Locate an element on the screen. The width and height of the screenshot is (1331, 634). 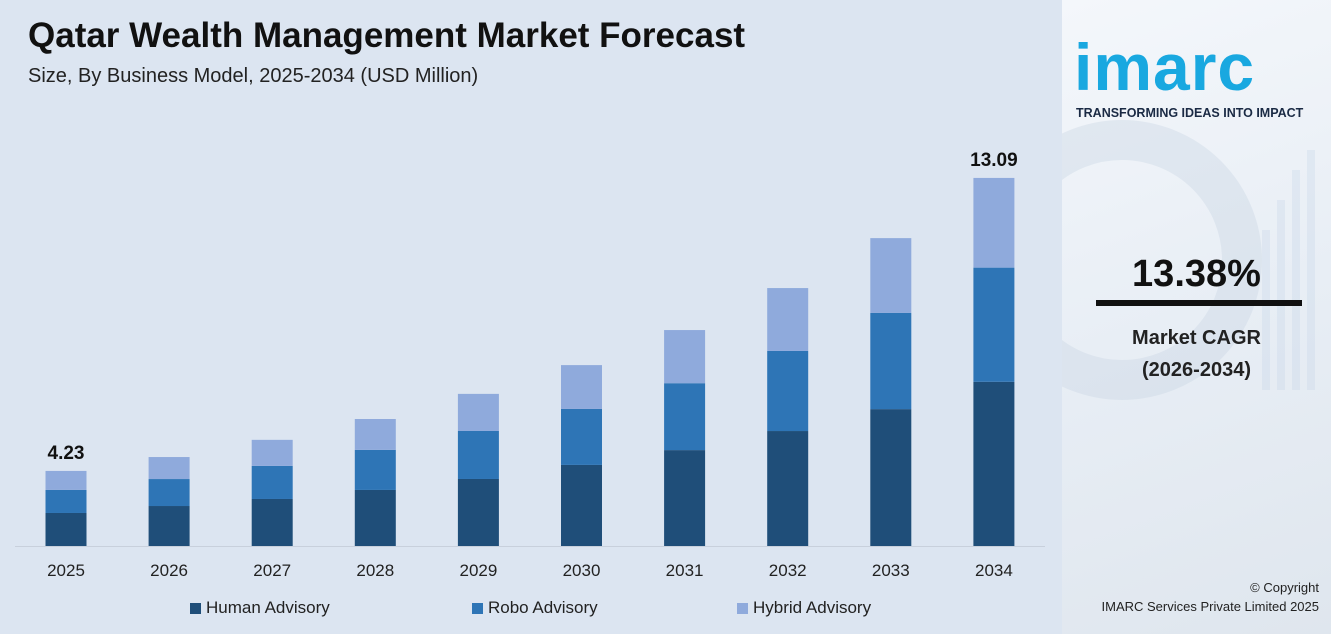
x-tick-label: 2034 is located at coordinates (994, 570).